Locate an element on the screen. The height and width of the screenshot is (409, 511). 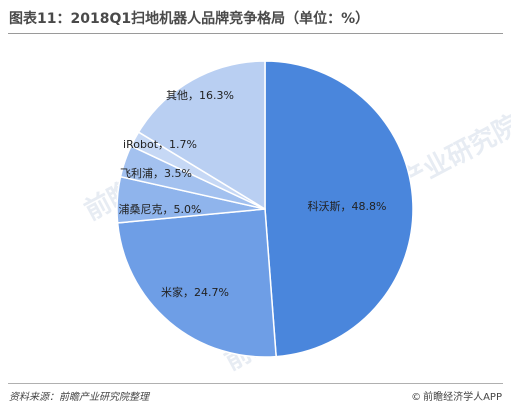
slice-label-5: iRobot，1.7% is located at coordinates (160, 144).